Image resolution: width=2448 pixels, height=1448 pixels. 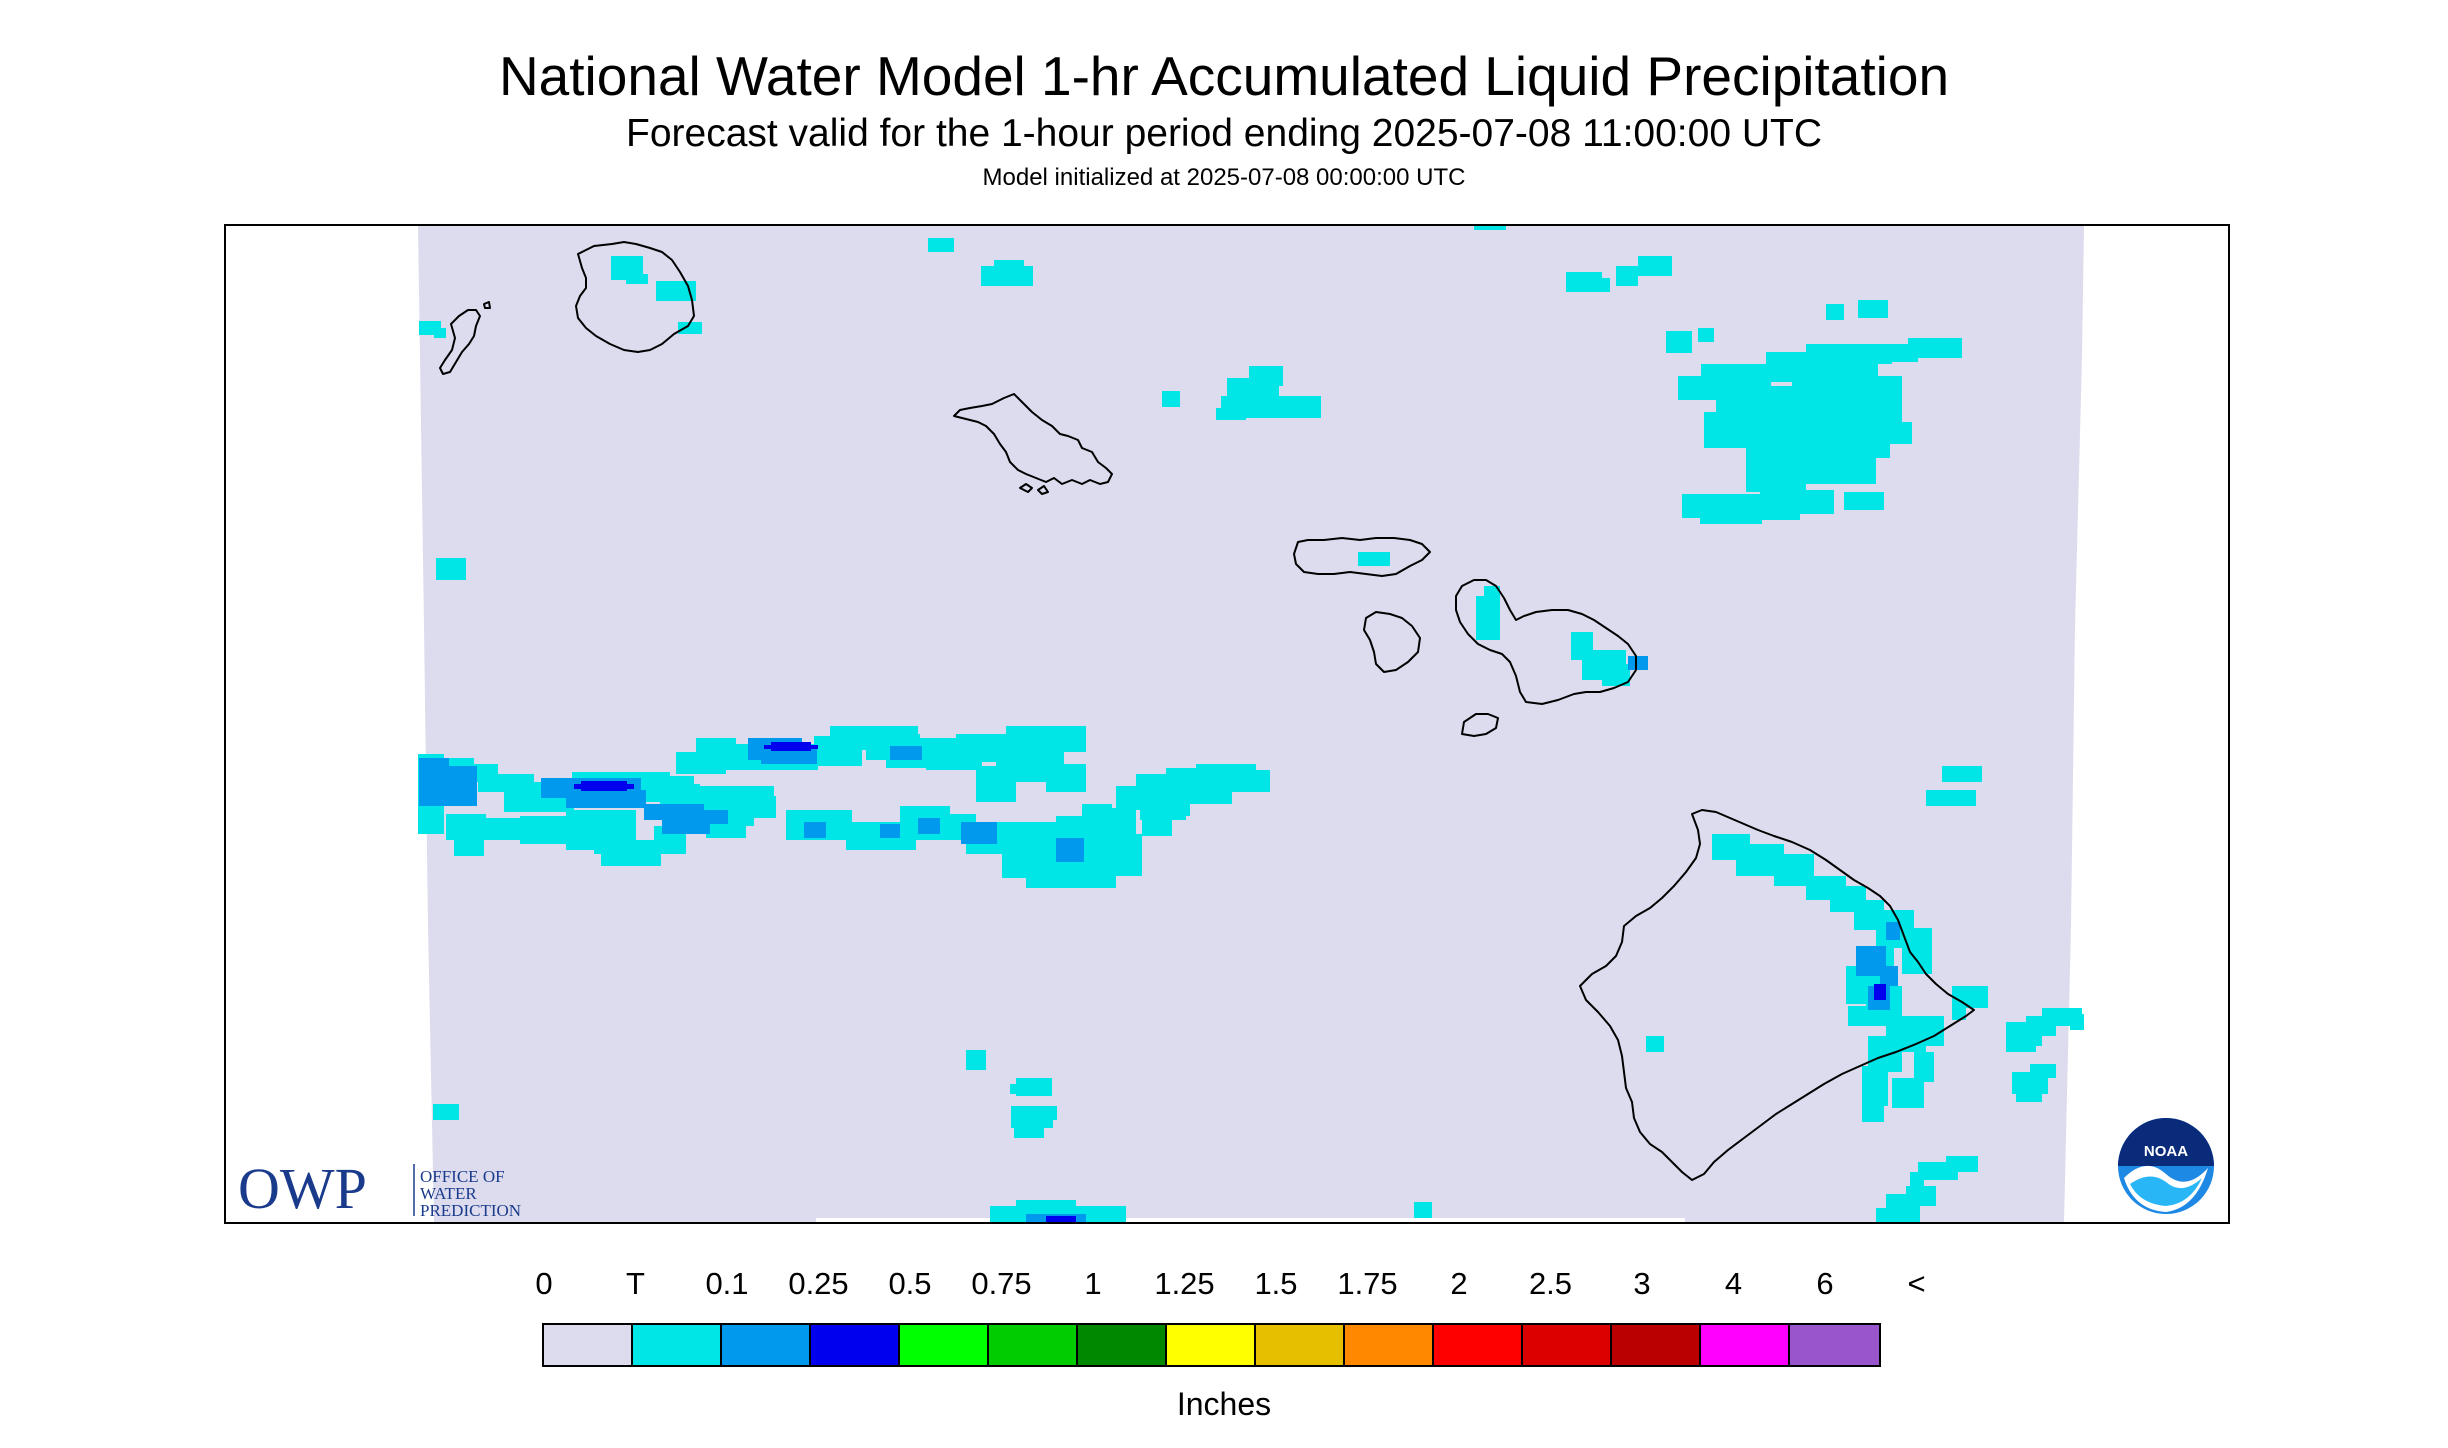 What do you see at coordinates (635, 297) in the screenshot?
I see `kauai-outline` at bounding box center [635, 297].